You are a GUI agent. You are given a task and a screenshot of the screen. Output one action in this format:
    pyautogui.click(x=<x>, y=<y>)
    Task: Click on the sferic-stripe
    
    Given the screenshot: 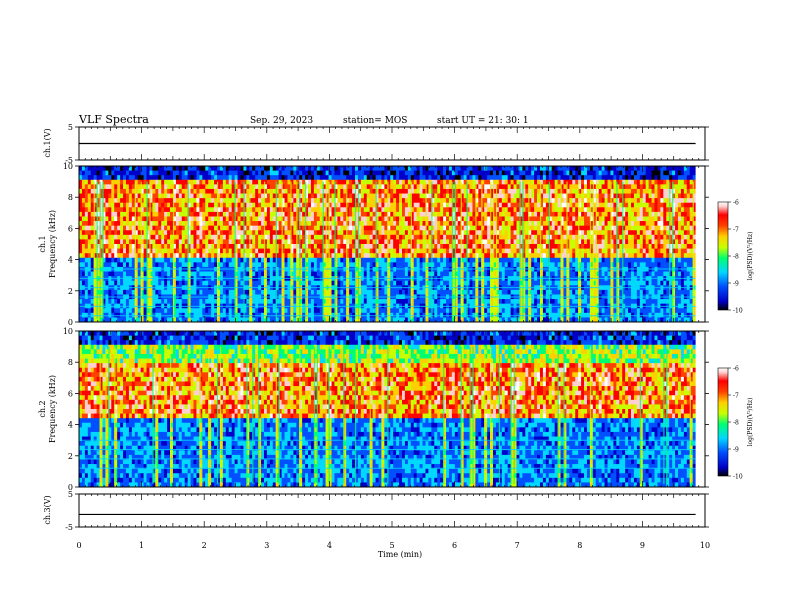 What is the action you would take?
    pyautogui.click(x=326, y=250)
    